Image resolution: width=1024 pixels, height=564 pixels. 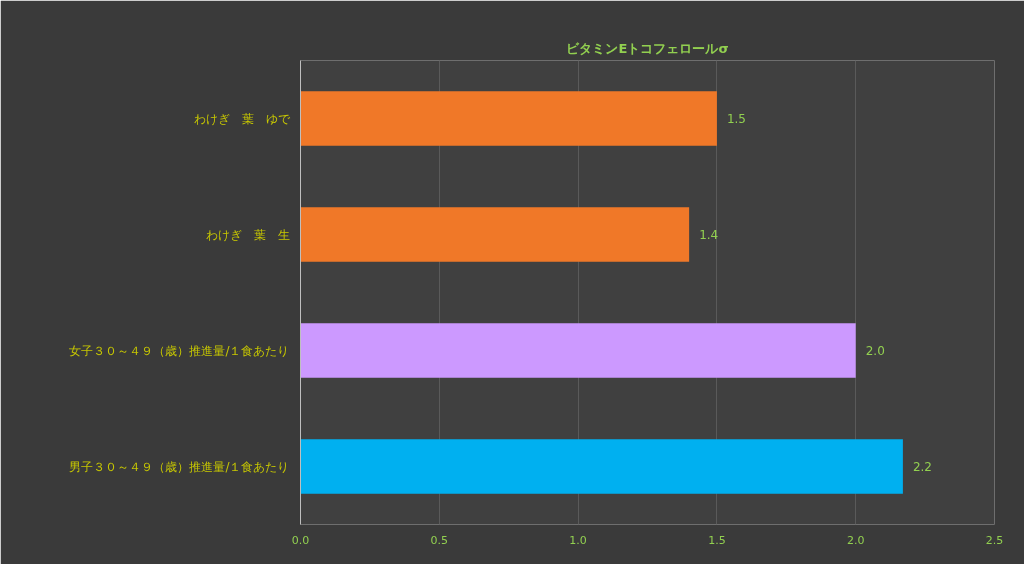 What do you see at coordinates (300, 540) in the screenshot?
I see `text: 0.0` at bounding box center [300, 540].